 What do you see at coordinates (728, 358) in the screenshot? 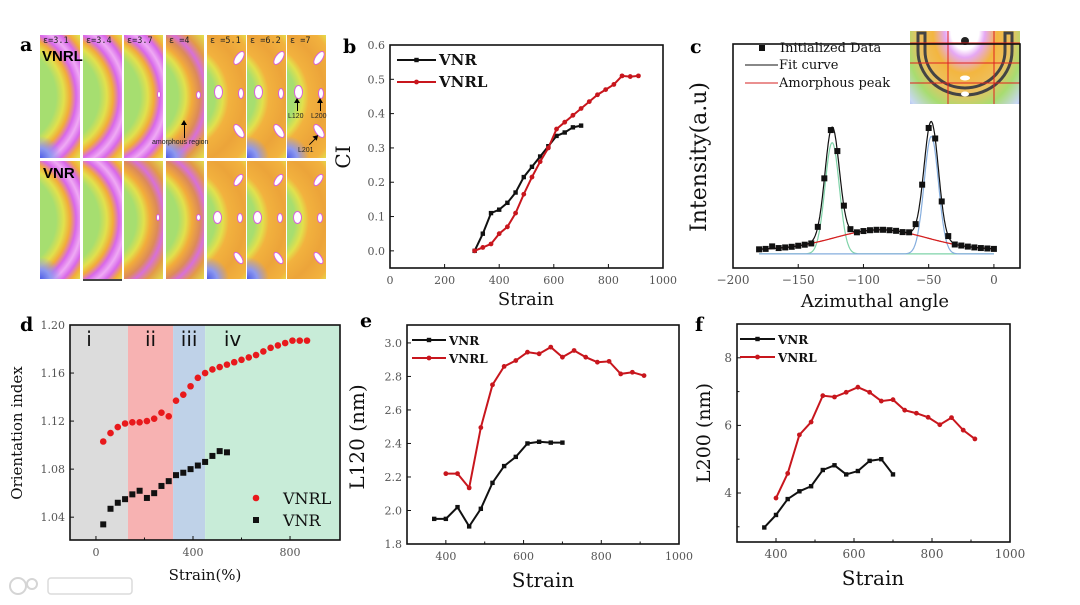
I see `y-tick-label: 8` at bounding box center [728, 358].